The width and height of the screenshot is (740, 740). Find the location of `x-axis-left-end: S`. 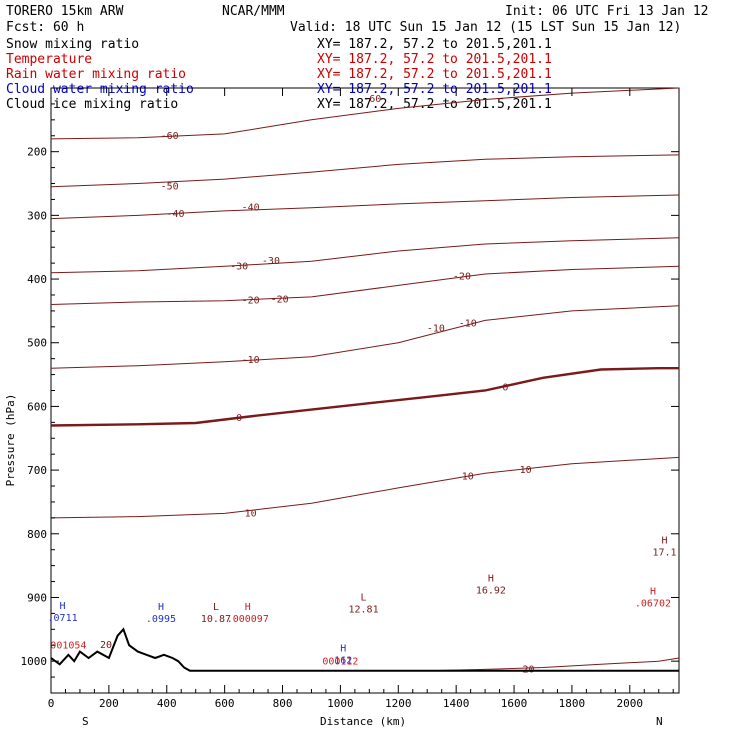

x-axis-left-end: S is located at coordinates (85, 721).